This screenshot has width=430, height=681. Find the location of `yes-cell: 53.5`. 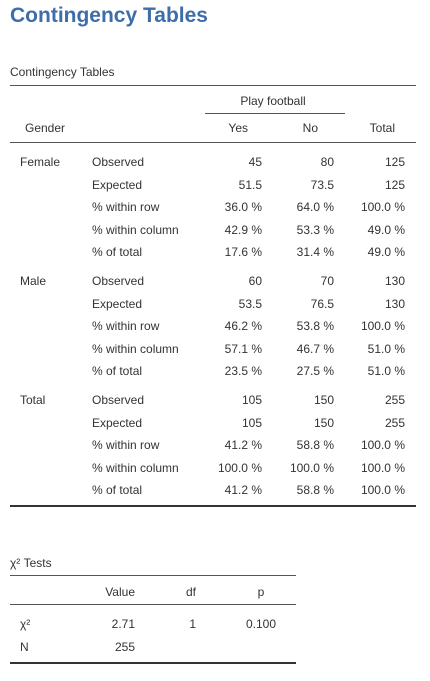

yes-cell: 53.5 is located at coordinates (250, 304).